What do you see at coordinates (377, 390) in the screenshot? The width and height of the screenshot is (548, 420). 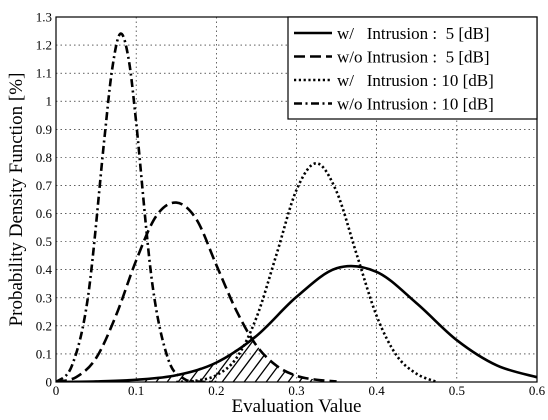 I see `x-tick-label: 0.4` at bounding box center [377, 390].